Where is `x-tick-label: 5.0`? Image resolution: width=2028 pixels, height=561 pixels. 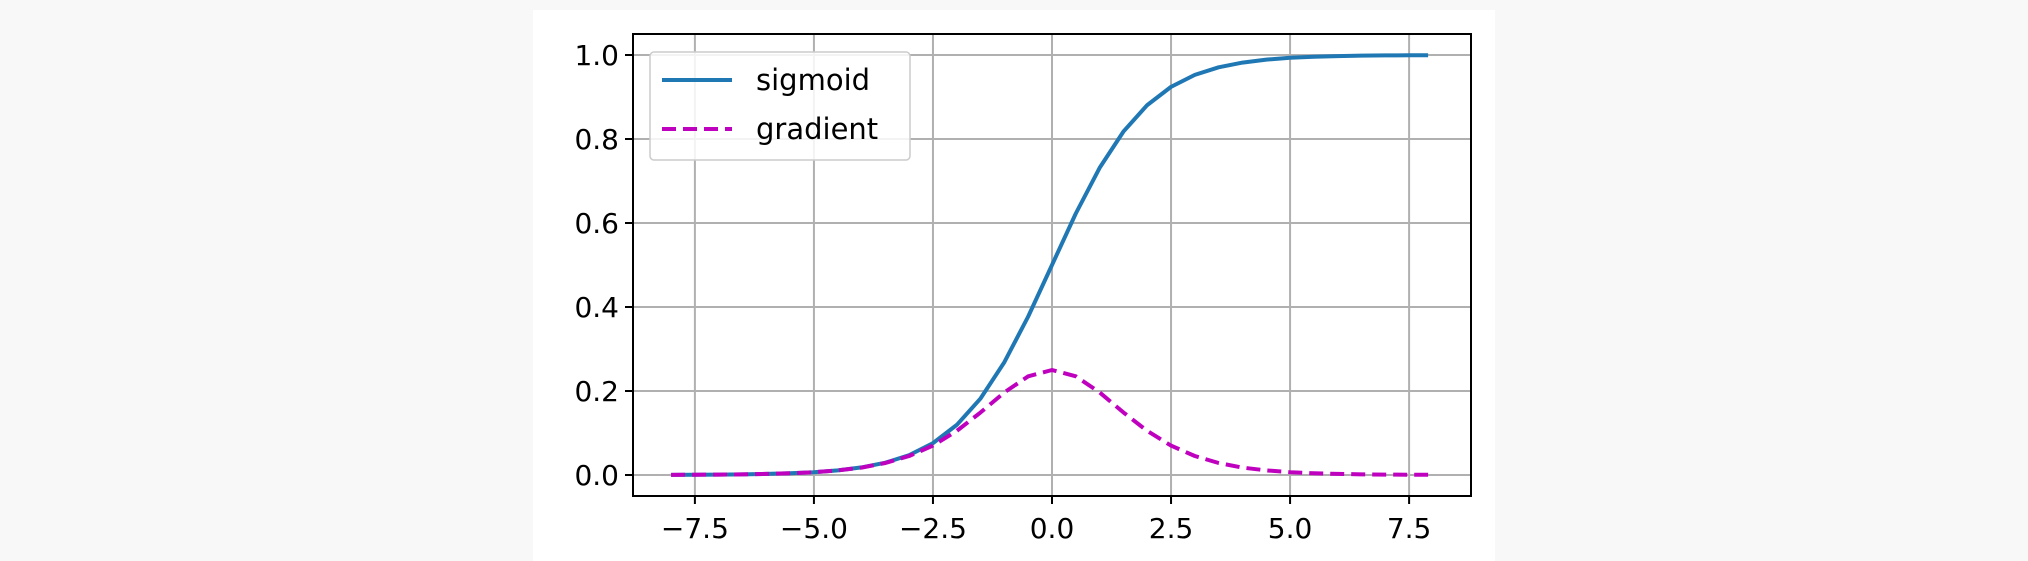 x-tick-label: 5.0 is located at coordinates (1290, 528).